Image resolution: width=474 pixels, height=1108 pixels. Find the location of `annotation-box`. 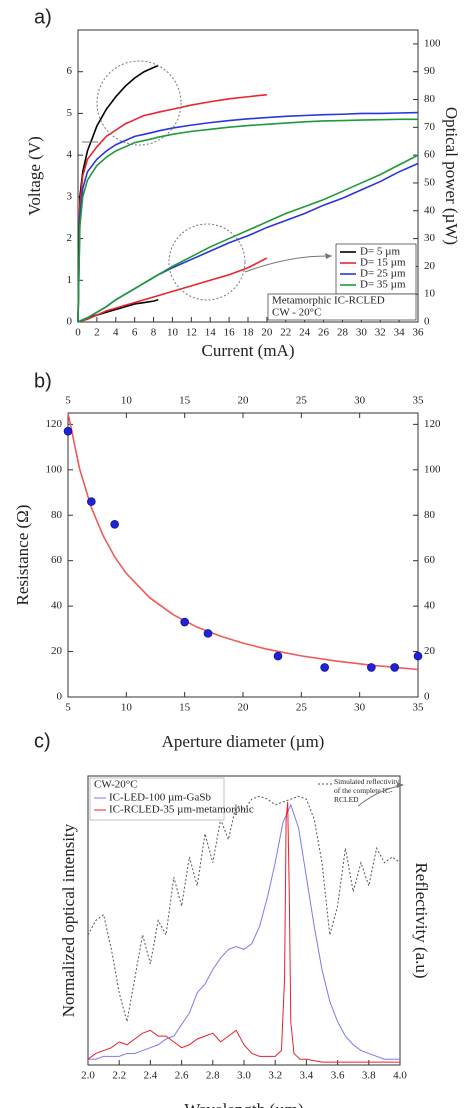

annotation-box is located at coordinates (342, 307).